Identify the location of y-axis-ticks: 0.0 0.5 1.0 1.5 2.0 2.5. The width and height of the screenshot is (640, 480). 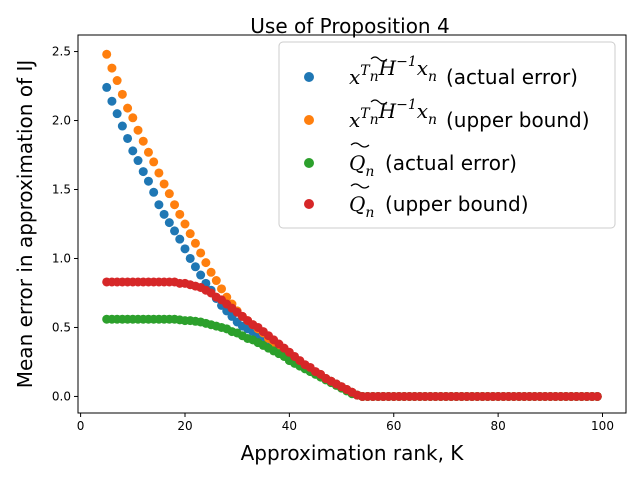
(65, 224).